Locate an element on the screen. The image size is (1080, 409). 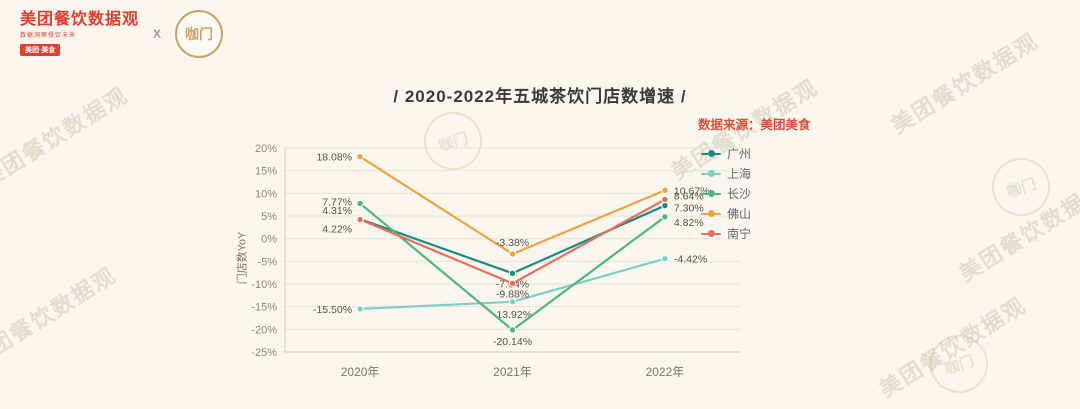
y-tick-label: -10% is located at coordinates (264, 285).